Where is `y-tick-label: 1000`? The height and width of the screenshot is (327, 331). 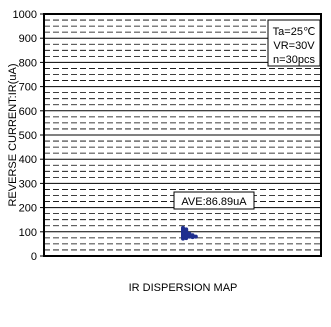 y-tick-label: 1000 is located at coordinates (25, 15).